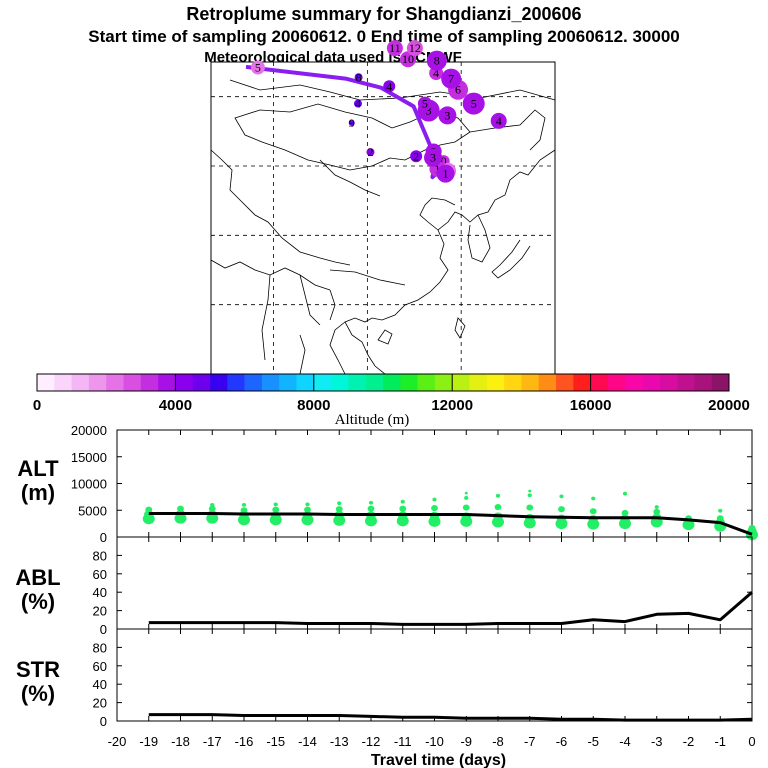  Describe the element at coordinates (466, 741) in the screenshot. I see `x-tick-label: -9` at that location.